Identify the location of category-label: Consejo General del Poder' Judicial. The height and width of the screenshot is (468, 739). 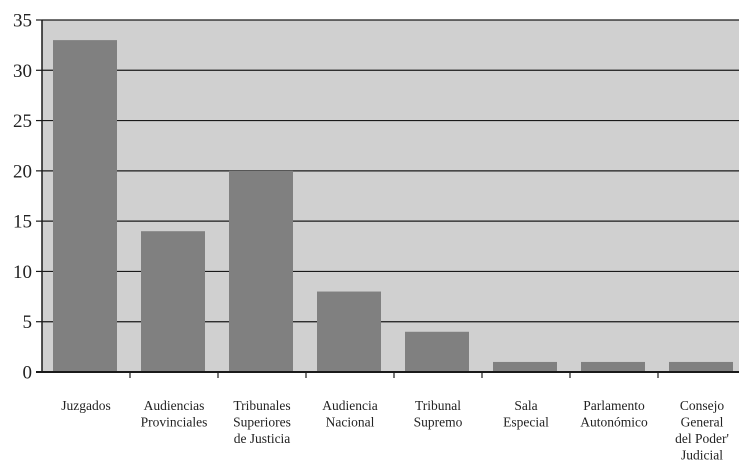
(702, 430).